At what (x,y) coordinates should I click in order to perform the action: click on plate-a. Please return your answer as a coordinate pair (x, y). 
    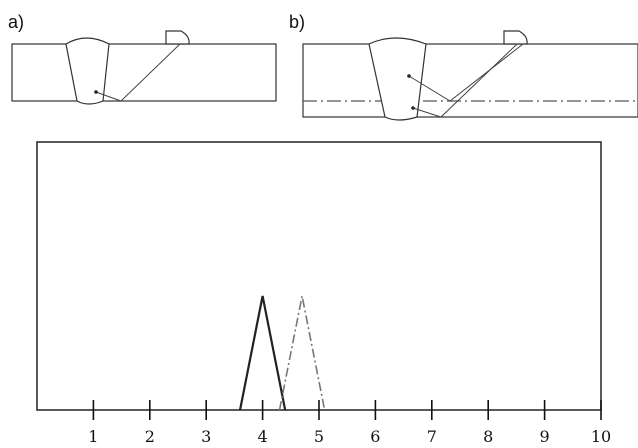
    Looking at the image, I should click on (144, 72).